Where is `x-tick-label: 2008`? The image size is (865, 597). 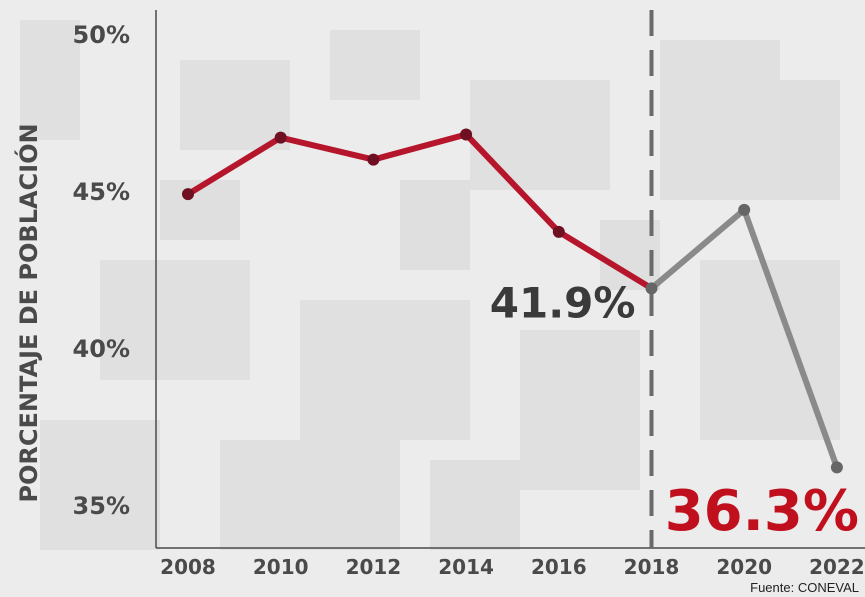
x-tick-label: 2008 is located at coordinates (188, 567).